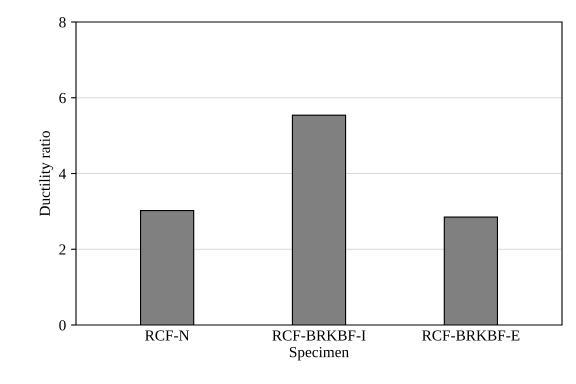 The image size is (576, 384). I want to click on y-tick-label: 4, so click(62, 173).